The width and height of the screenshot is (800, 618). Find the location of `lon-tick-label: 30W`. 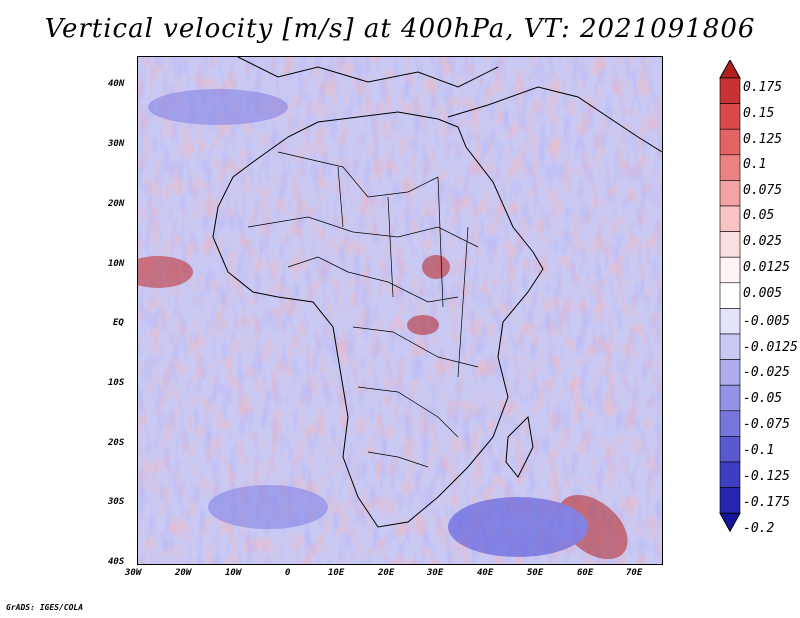

lon-tick-label: 30W is located at coordinates (133, 573).